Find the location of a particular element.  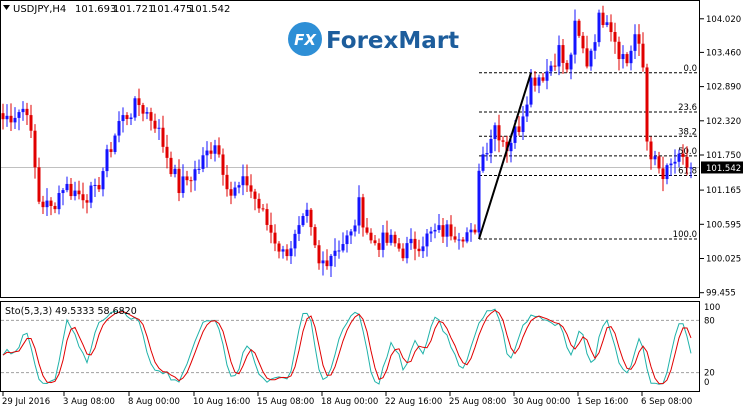

fib-level-label: 50.0 is located at coordinates (687, 152).